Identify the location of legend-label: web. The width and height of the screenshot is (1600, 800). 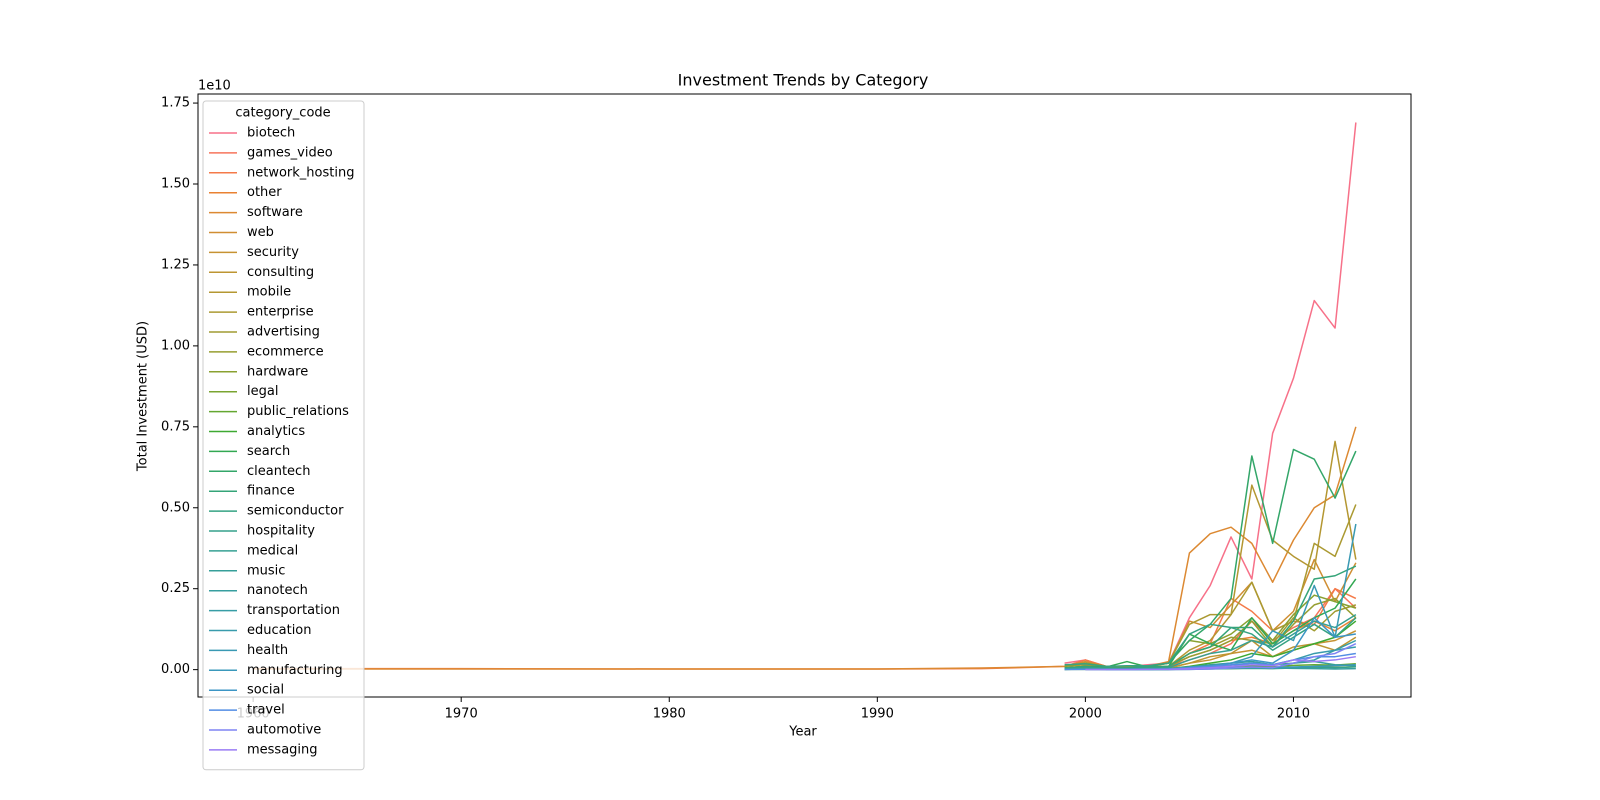
(260, 232).